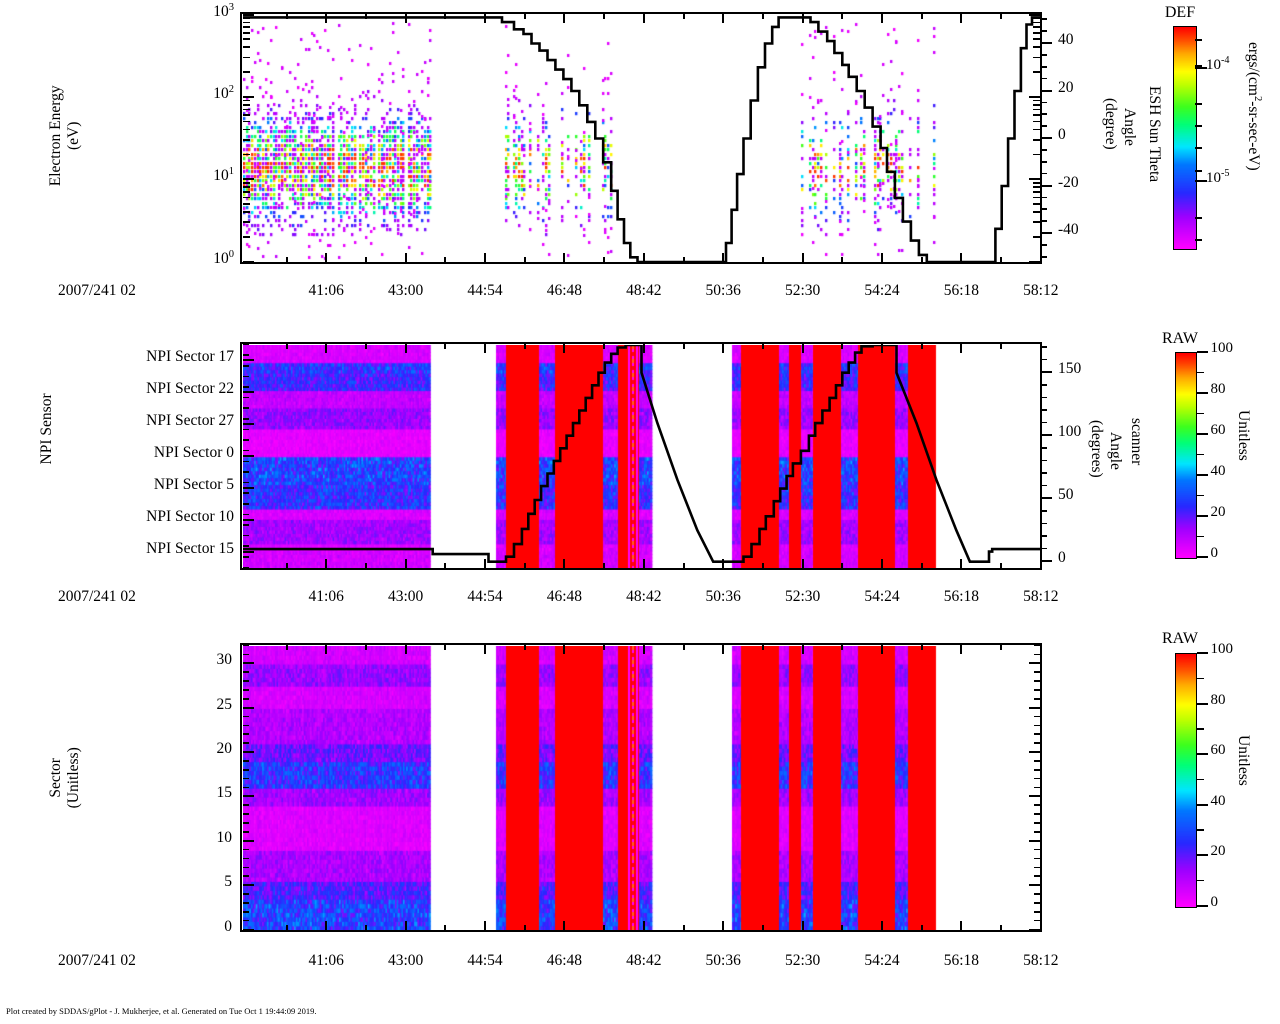 This screenshot has height=1024, width=1280. Describe the element at coordinates (224, 704) in the screenshot. I see `panel3-ytick-label: 25` at that location.